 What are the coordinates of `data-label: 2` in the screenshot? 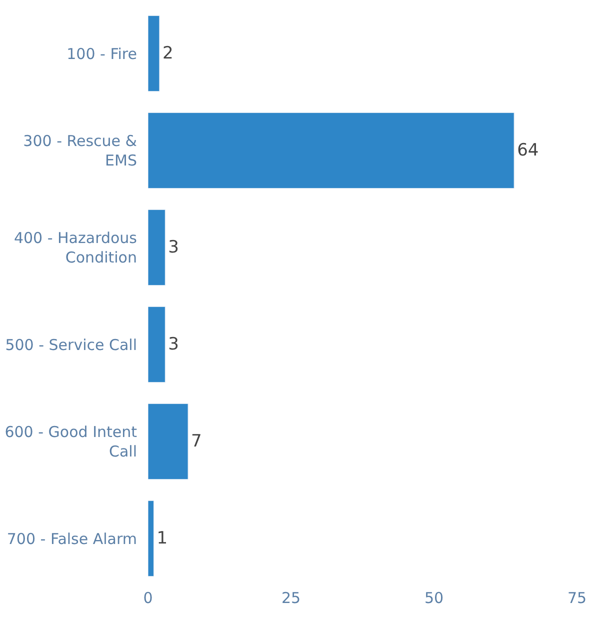 It's located at (168, 54).